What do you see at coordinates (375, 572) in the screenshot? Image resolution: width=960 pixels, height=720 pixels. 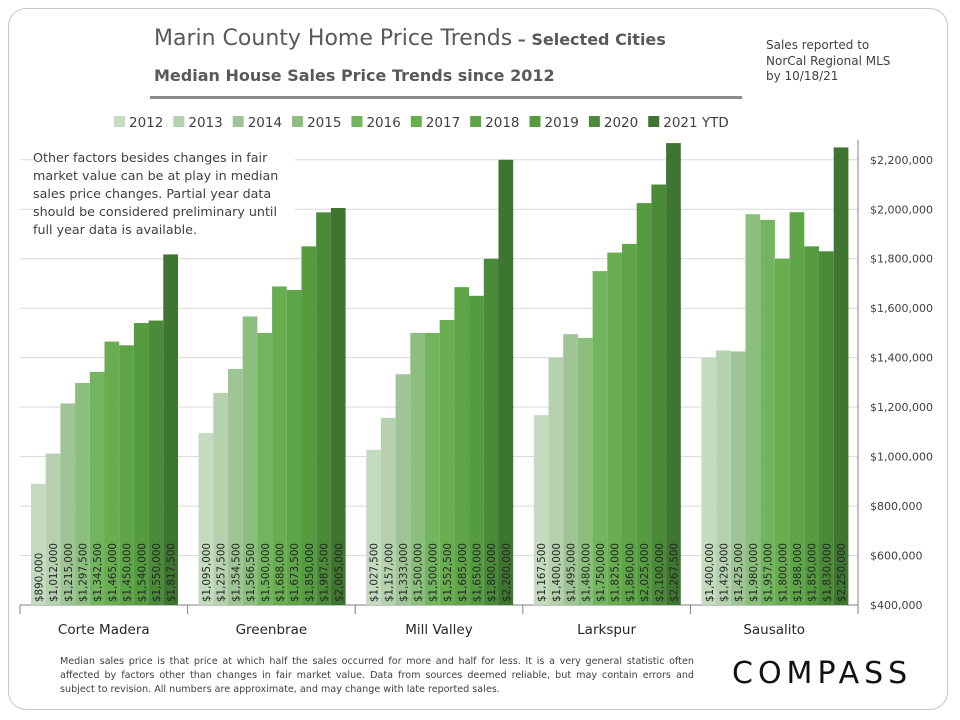 I see `bar-value-label: $1,027,500` at bounding box center [375, 572].